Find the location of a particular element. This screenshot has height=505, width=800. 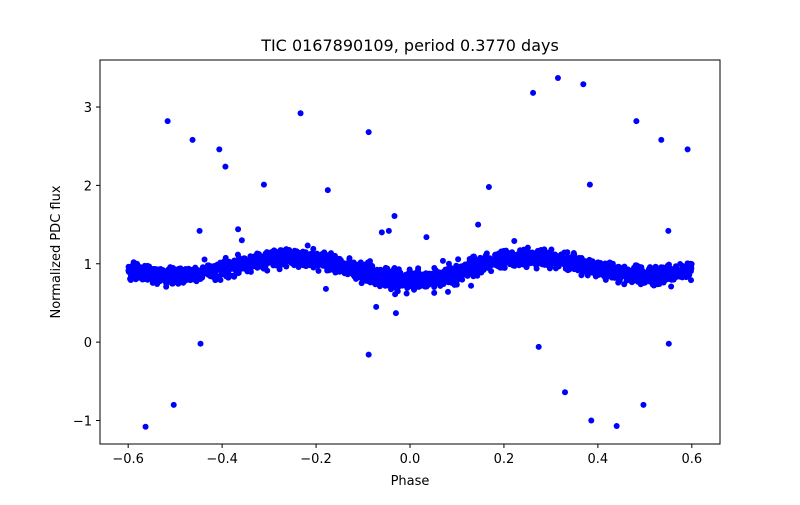

chart-title: TIC 0167890109, period 0.3770 days is located at coordinates (409, 45).